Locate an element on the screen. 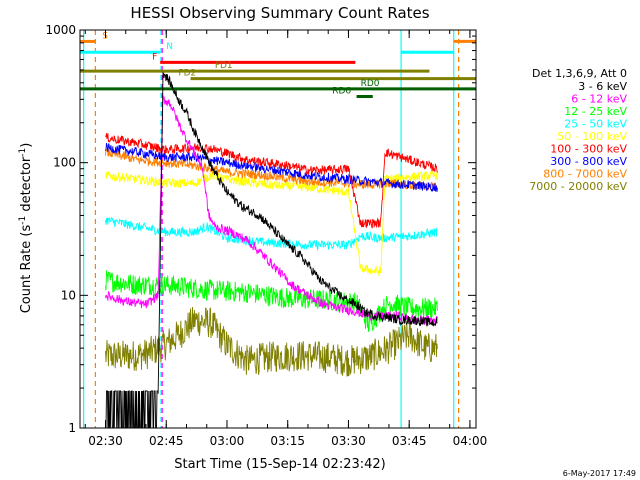  legend-header: Det 1,3,6,9, Att 0 is located at coordinates (579, 73).